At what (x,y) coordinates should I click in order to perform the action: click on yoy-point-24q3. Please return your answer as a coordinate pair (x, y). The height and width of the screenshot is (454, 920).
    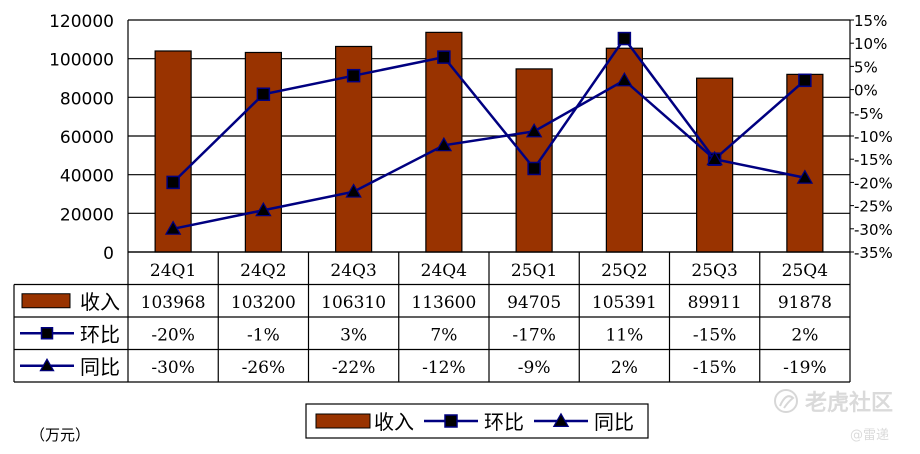
    Looking at the image, I should click on (353, 190).